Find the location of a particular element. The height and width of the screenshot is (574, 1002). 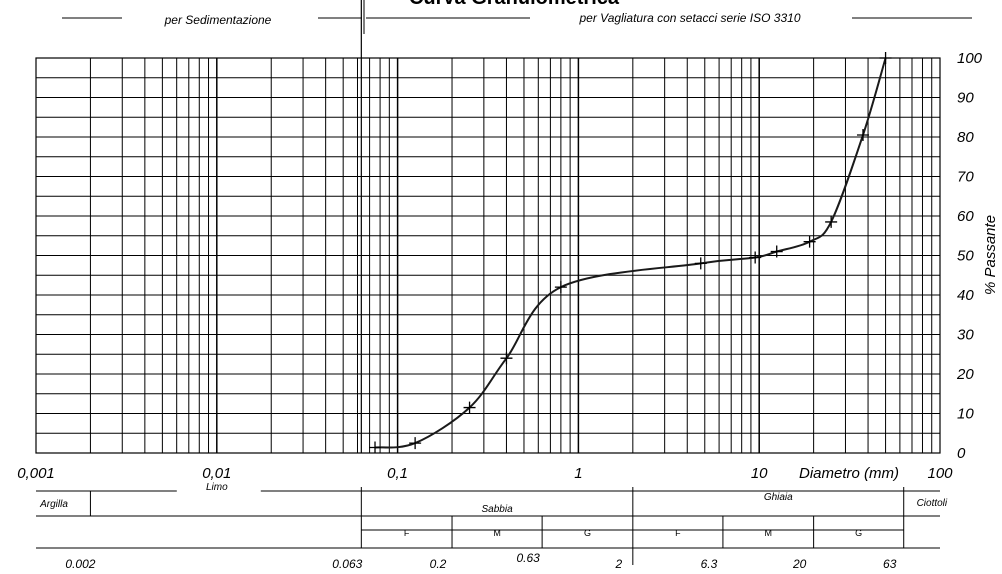

y-axis-ticks: 0 10 20 30 40 50 60 70 80 90 100 is located at coordinates (969, 256).